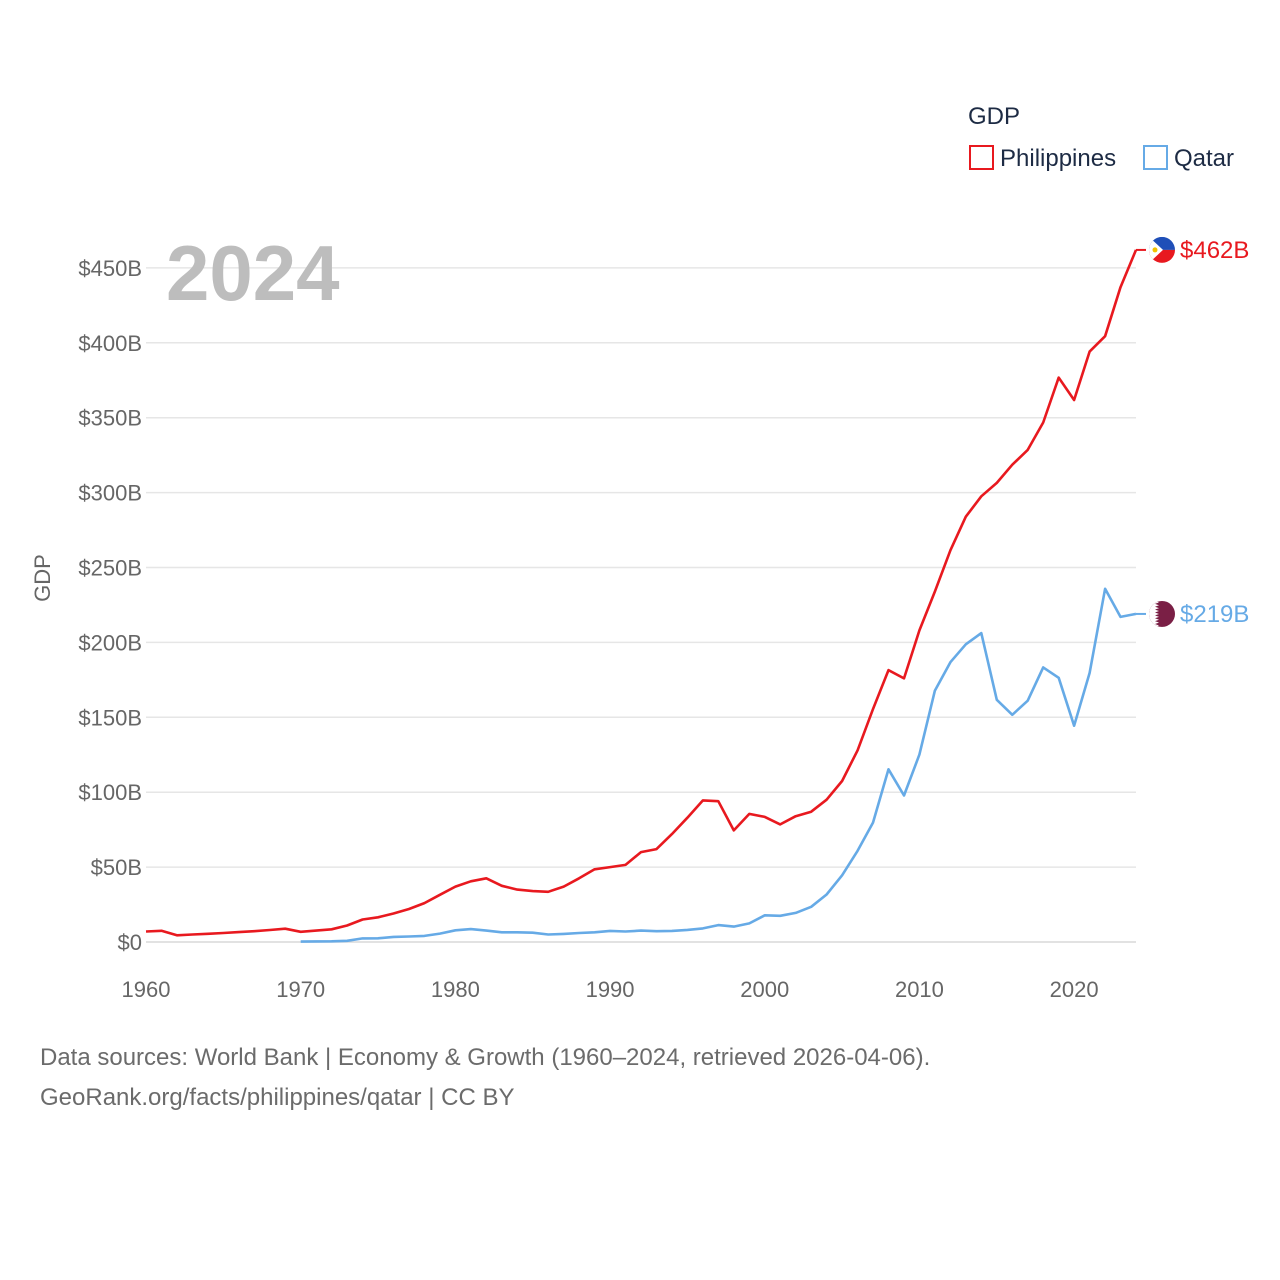  What do you see at coordinates (1214, 250) in the screenshot?
I see `end-value-label: $462B` at bounding box center [1214, 250].